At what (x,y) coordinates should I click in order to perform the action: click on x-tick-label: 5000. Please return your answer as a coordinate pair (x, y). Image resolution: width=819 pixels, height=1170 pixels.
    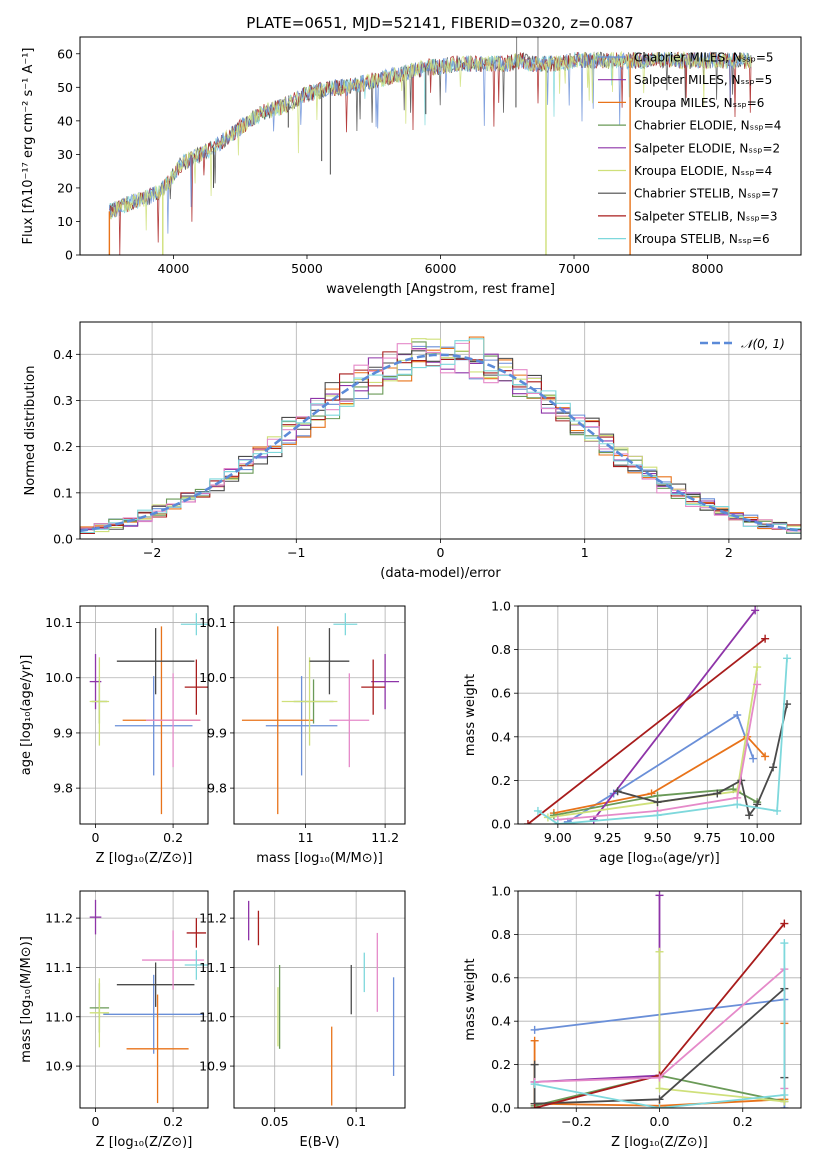
    Looking at the image, I should click on (307, 268).